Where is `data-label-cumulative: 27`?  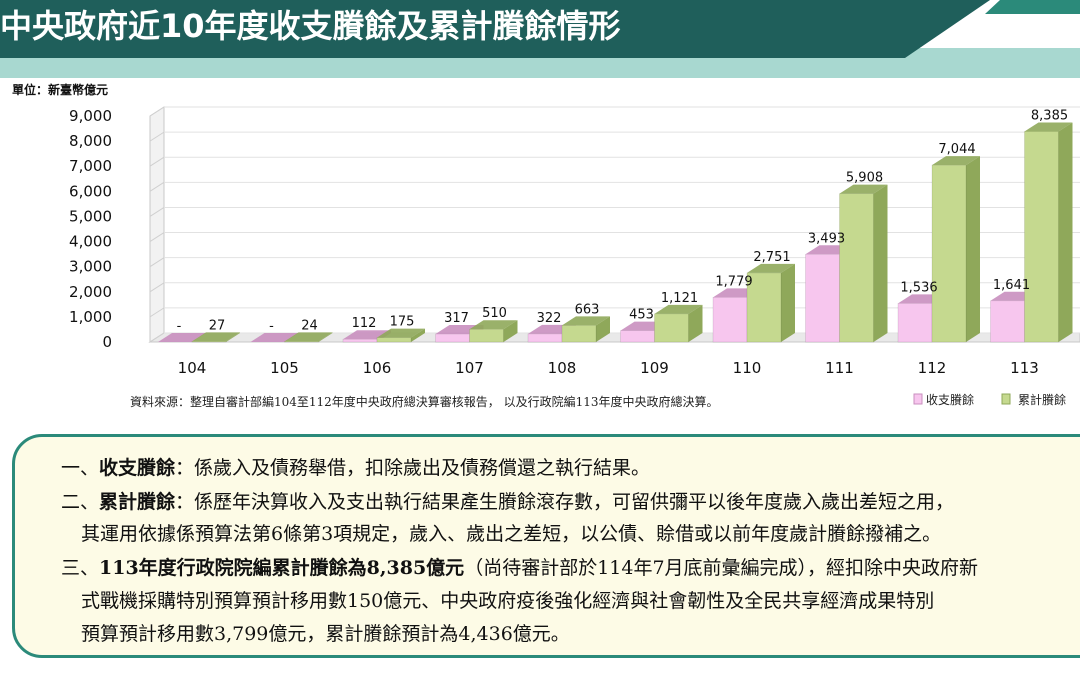
data-label-cumulative: 27 is located at coordinates (217, 325).